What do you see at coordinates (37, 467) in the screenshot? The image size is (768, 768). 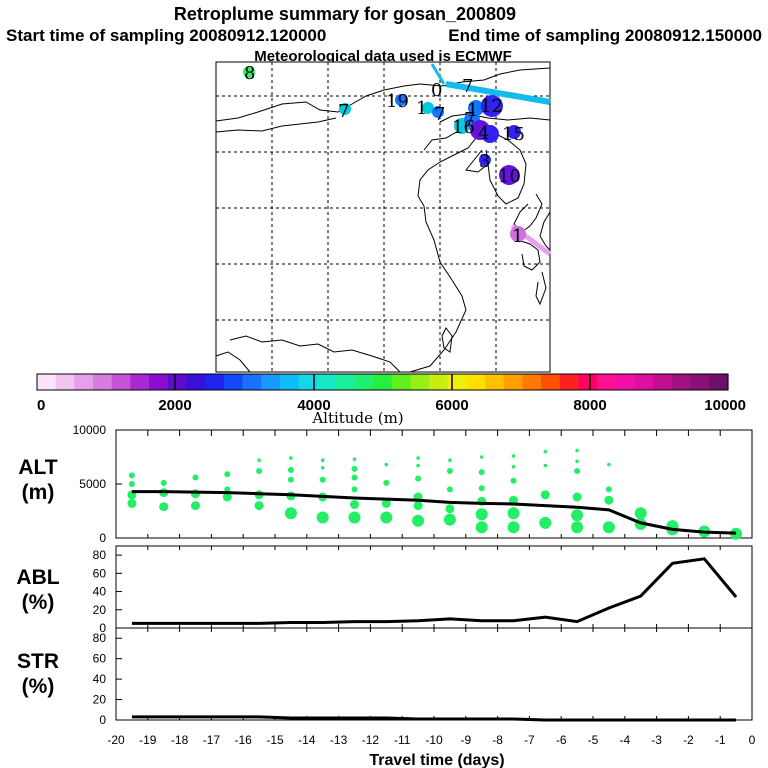 I see `alt-ylabel: ALT` at bounding box center [37, 467].